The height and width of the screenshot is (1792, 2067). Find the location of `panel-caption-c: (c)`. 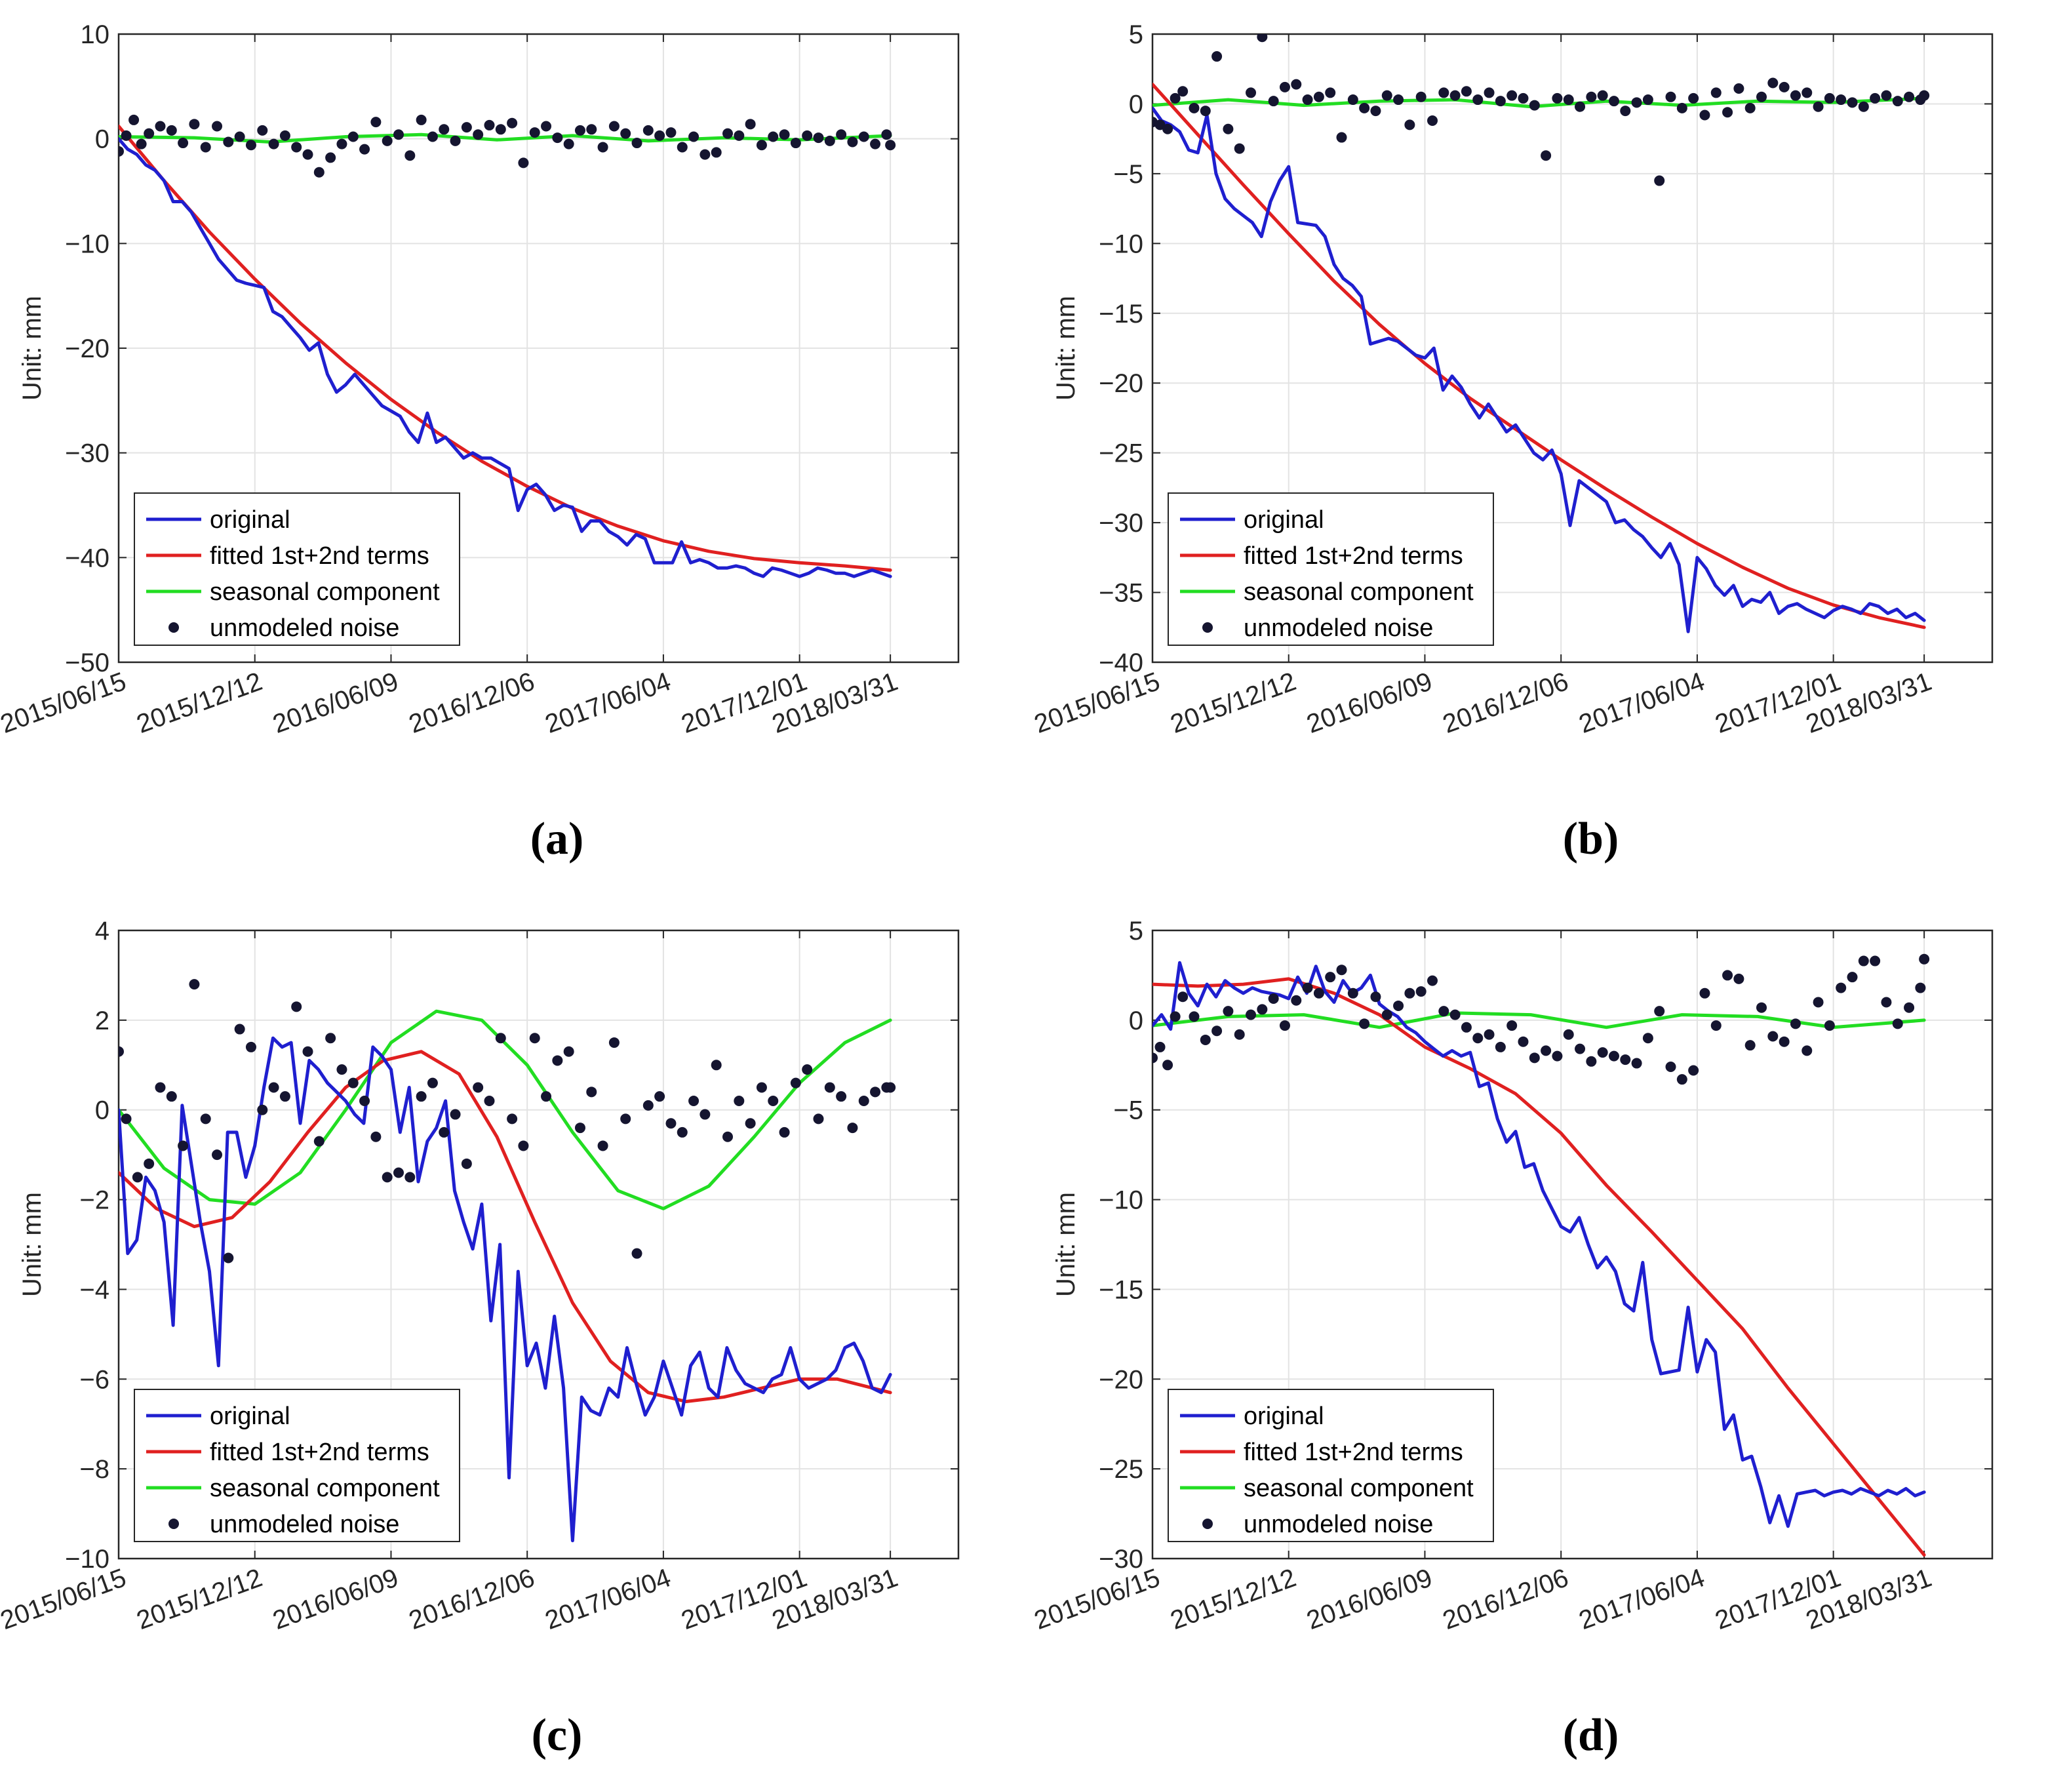

panel-caption-c: (c) is located at coordinates (557, 1736).